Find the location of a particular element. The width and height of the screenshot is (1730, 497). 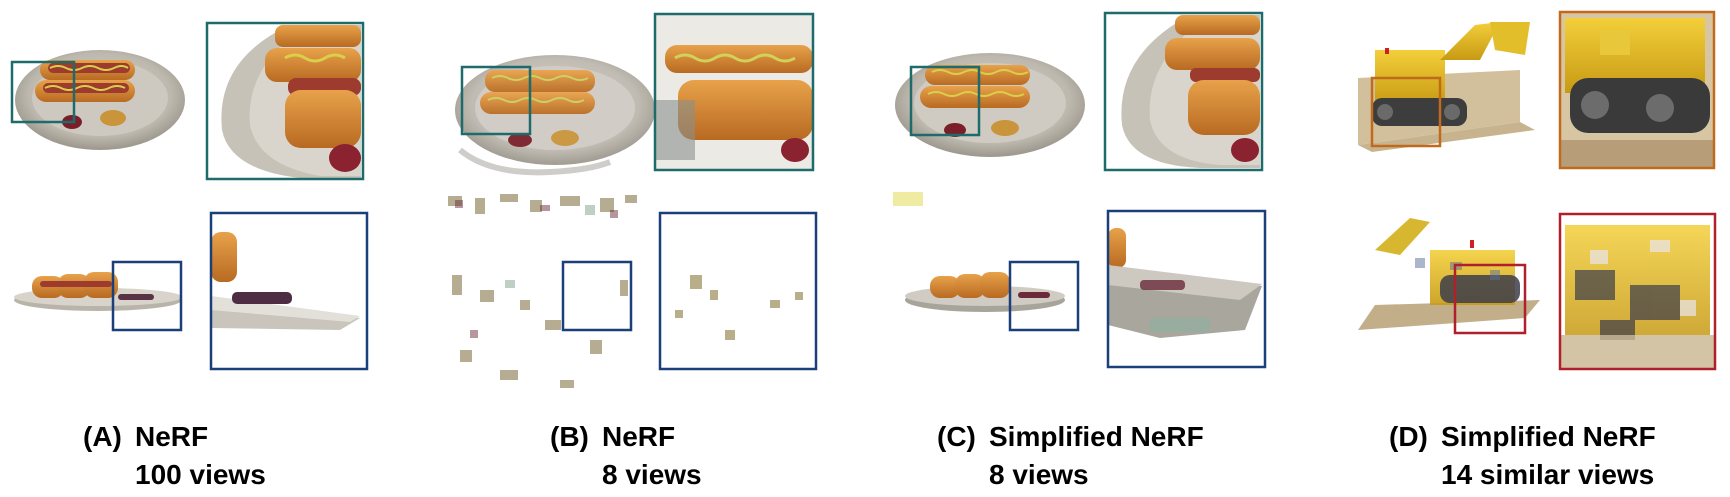

caption-letter-b: (B) is located at coordinates (569, 436).